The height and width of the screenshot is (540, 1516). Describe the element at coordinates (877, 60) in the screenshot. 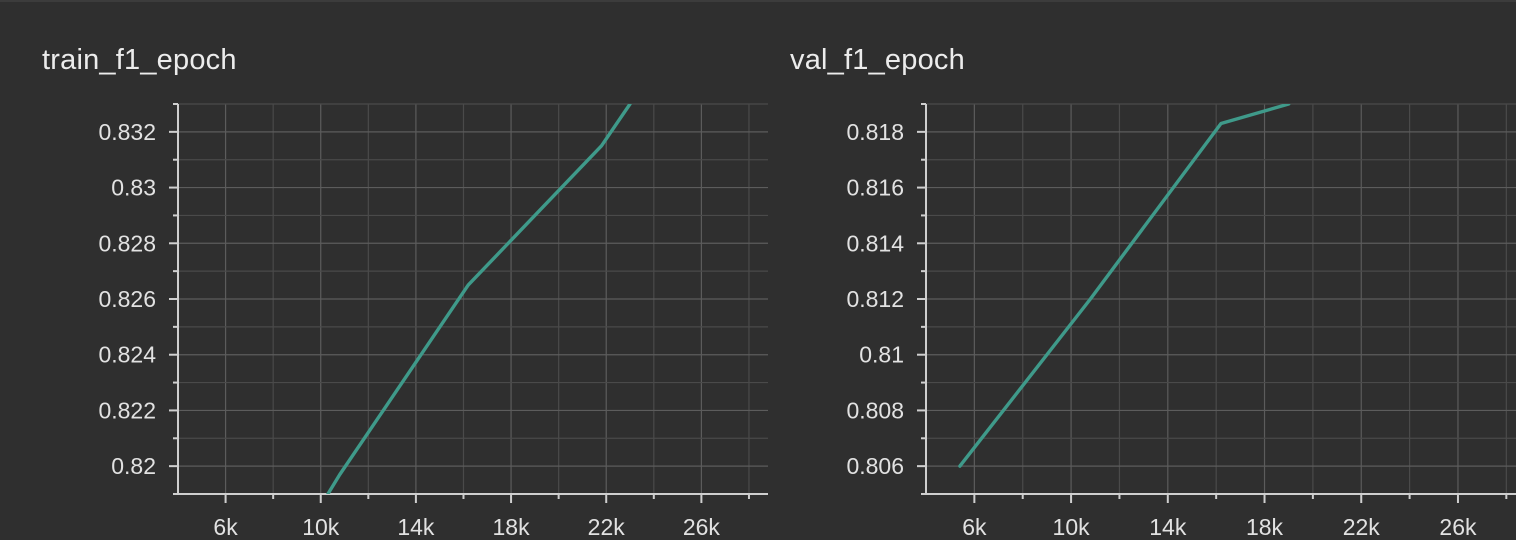

I see `chart-title: val_f1_epoch` at that location.